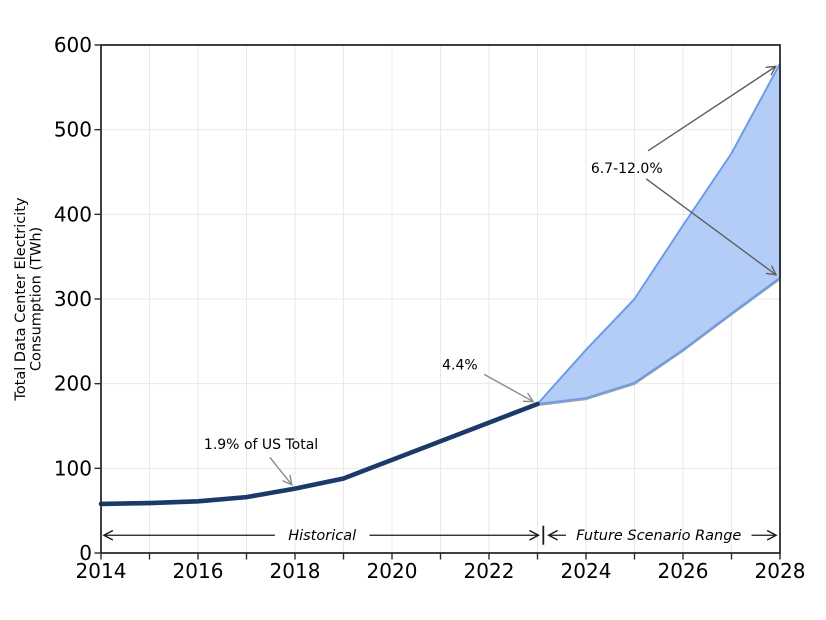 This screenshot has height=620, width=826. Describe the element at coordinates (489, 571) in the screenshot. I see `x-tick-label: 2022` at that location.